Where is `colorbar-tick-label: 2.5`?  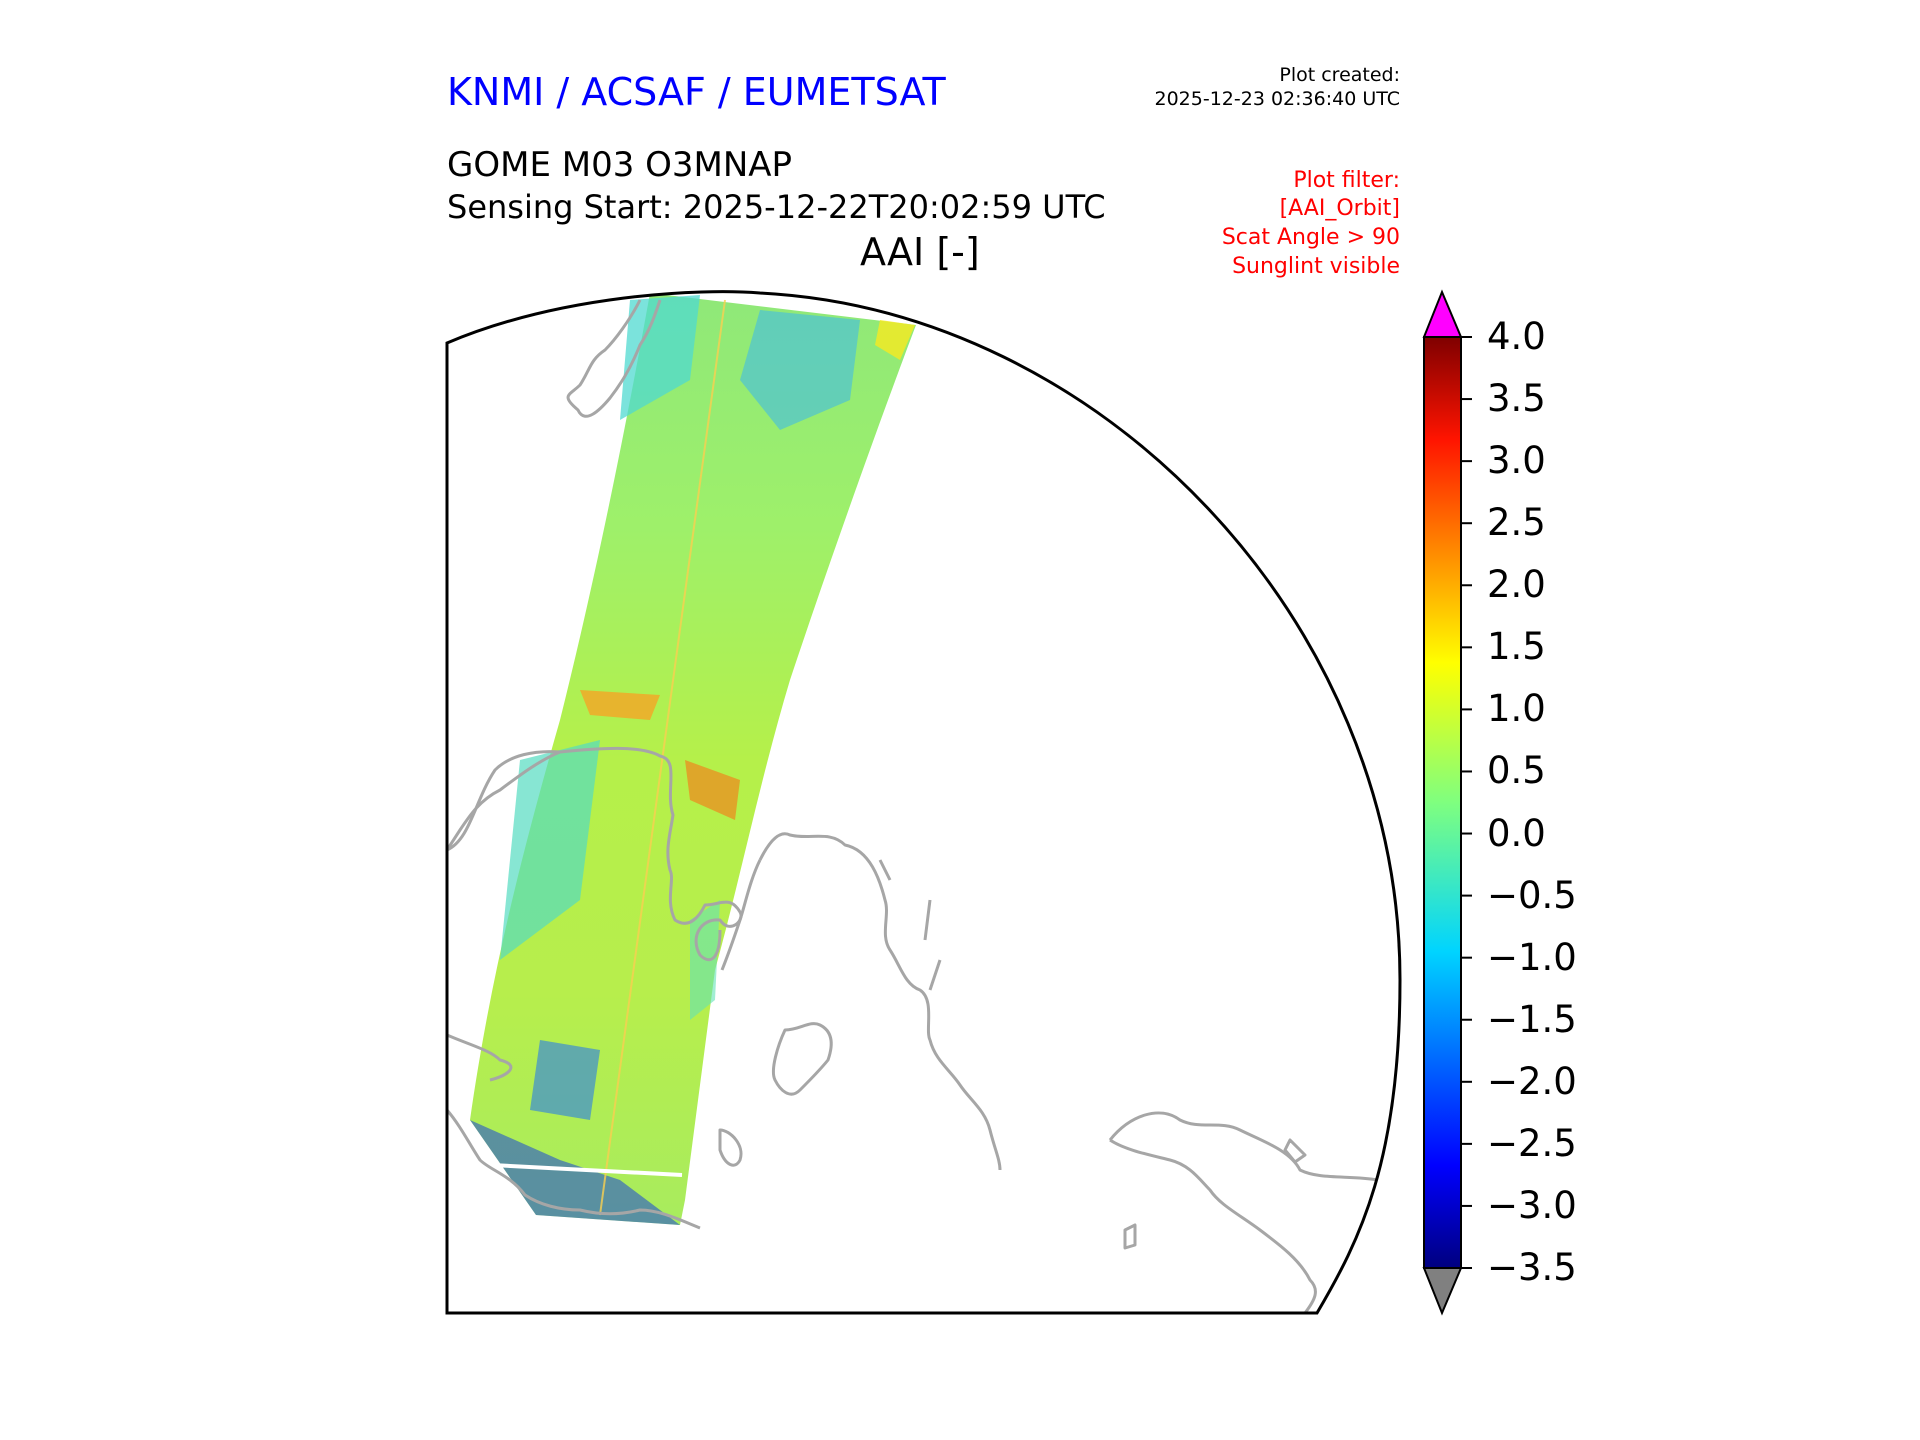
colorbar-tick-label: 2.5 is located at coordinates (1516, 523).